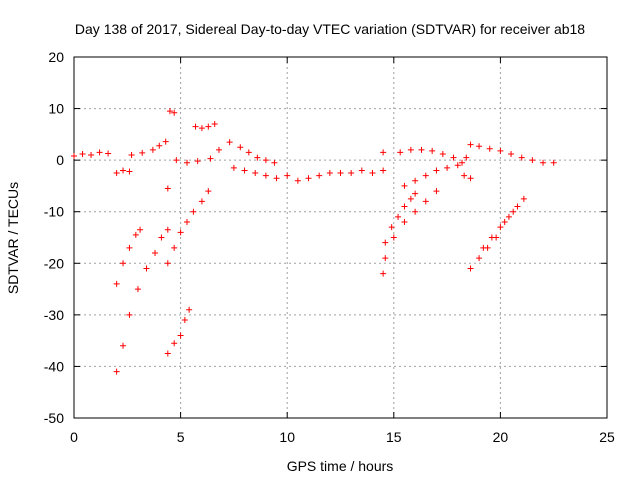 This screenshot has width=640, height=480. I want to click on y-tick-label: 10, so click(56, 109).